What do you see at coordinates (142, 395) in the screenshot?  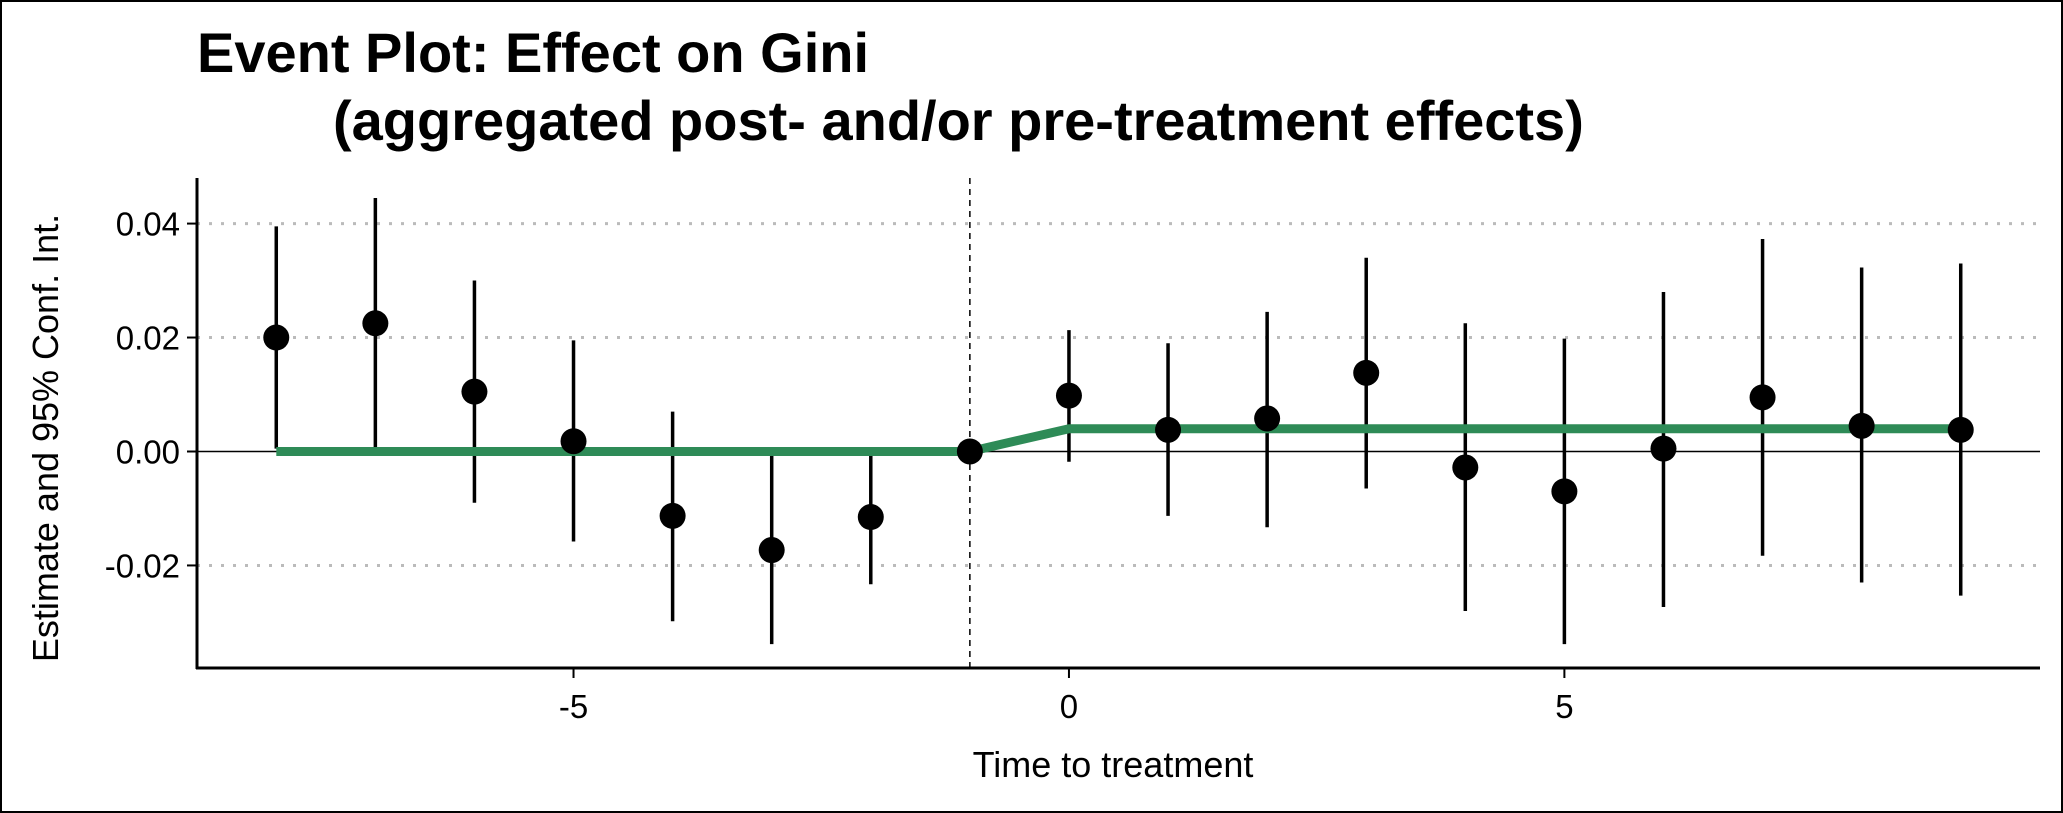 I see `y-tick-labels: 0.04 0.02 0.00 -0.02` at bounding box center [142, 395].